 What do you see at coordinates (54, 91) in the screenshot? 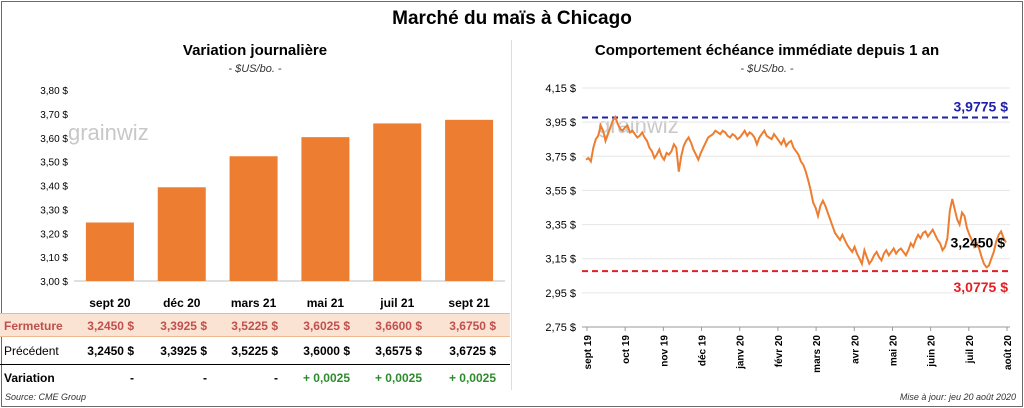
I see `y-tick-label: 3,80 $` at bounding box center [54, 91].